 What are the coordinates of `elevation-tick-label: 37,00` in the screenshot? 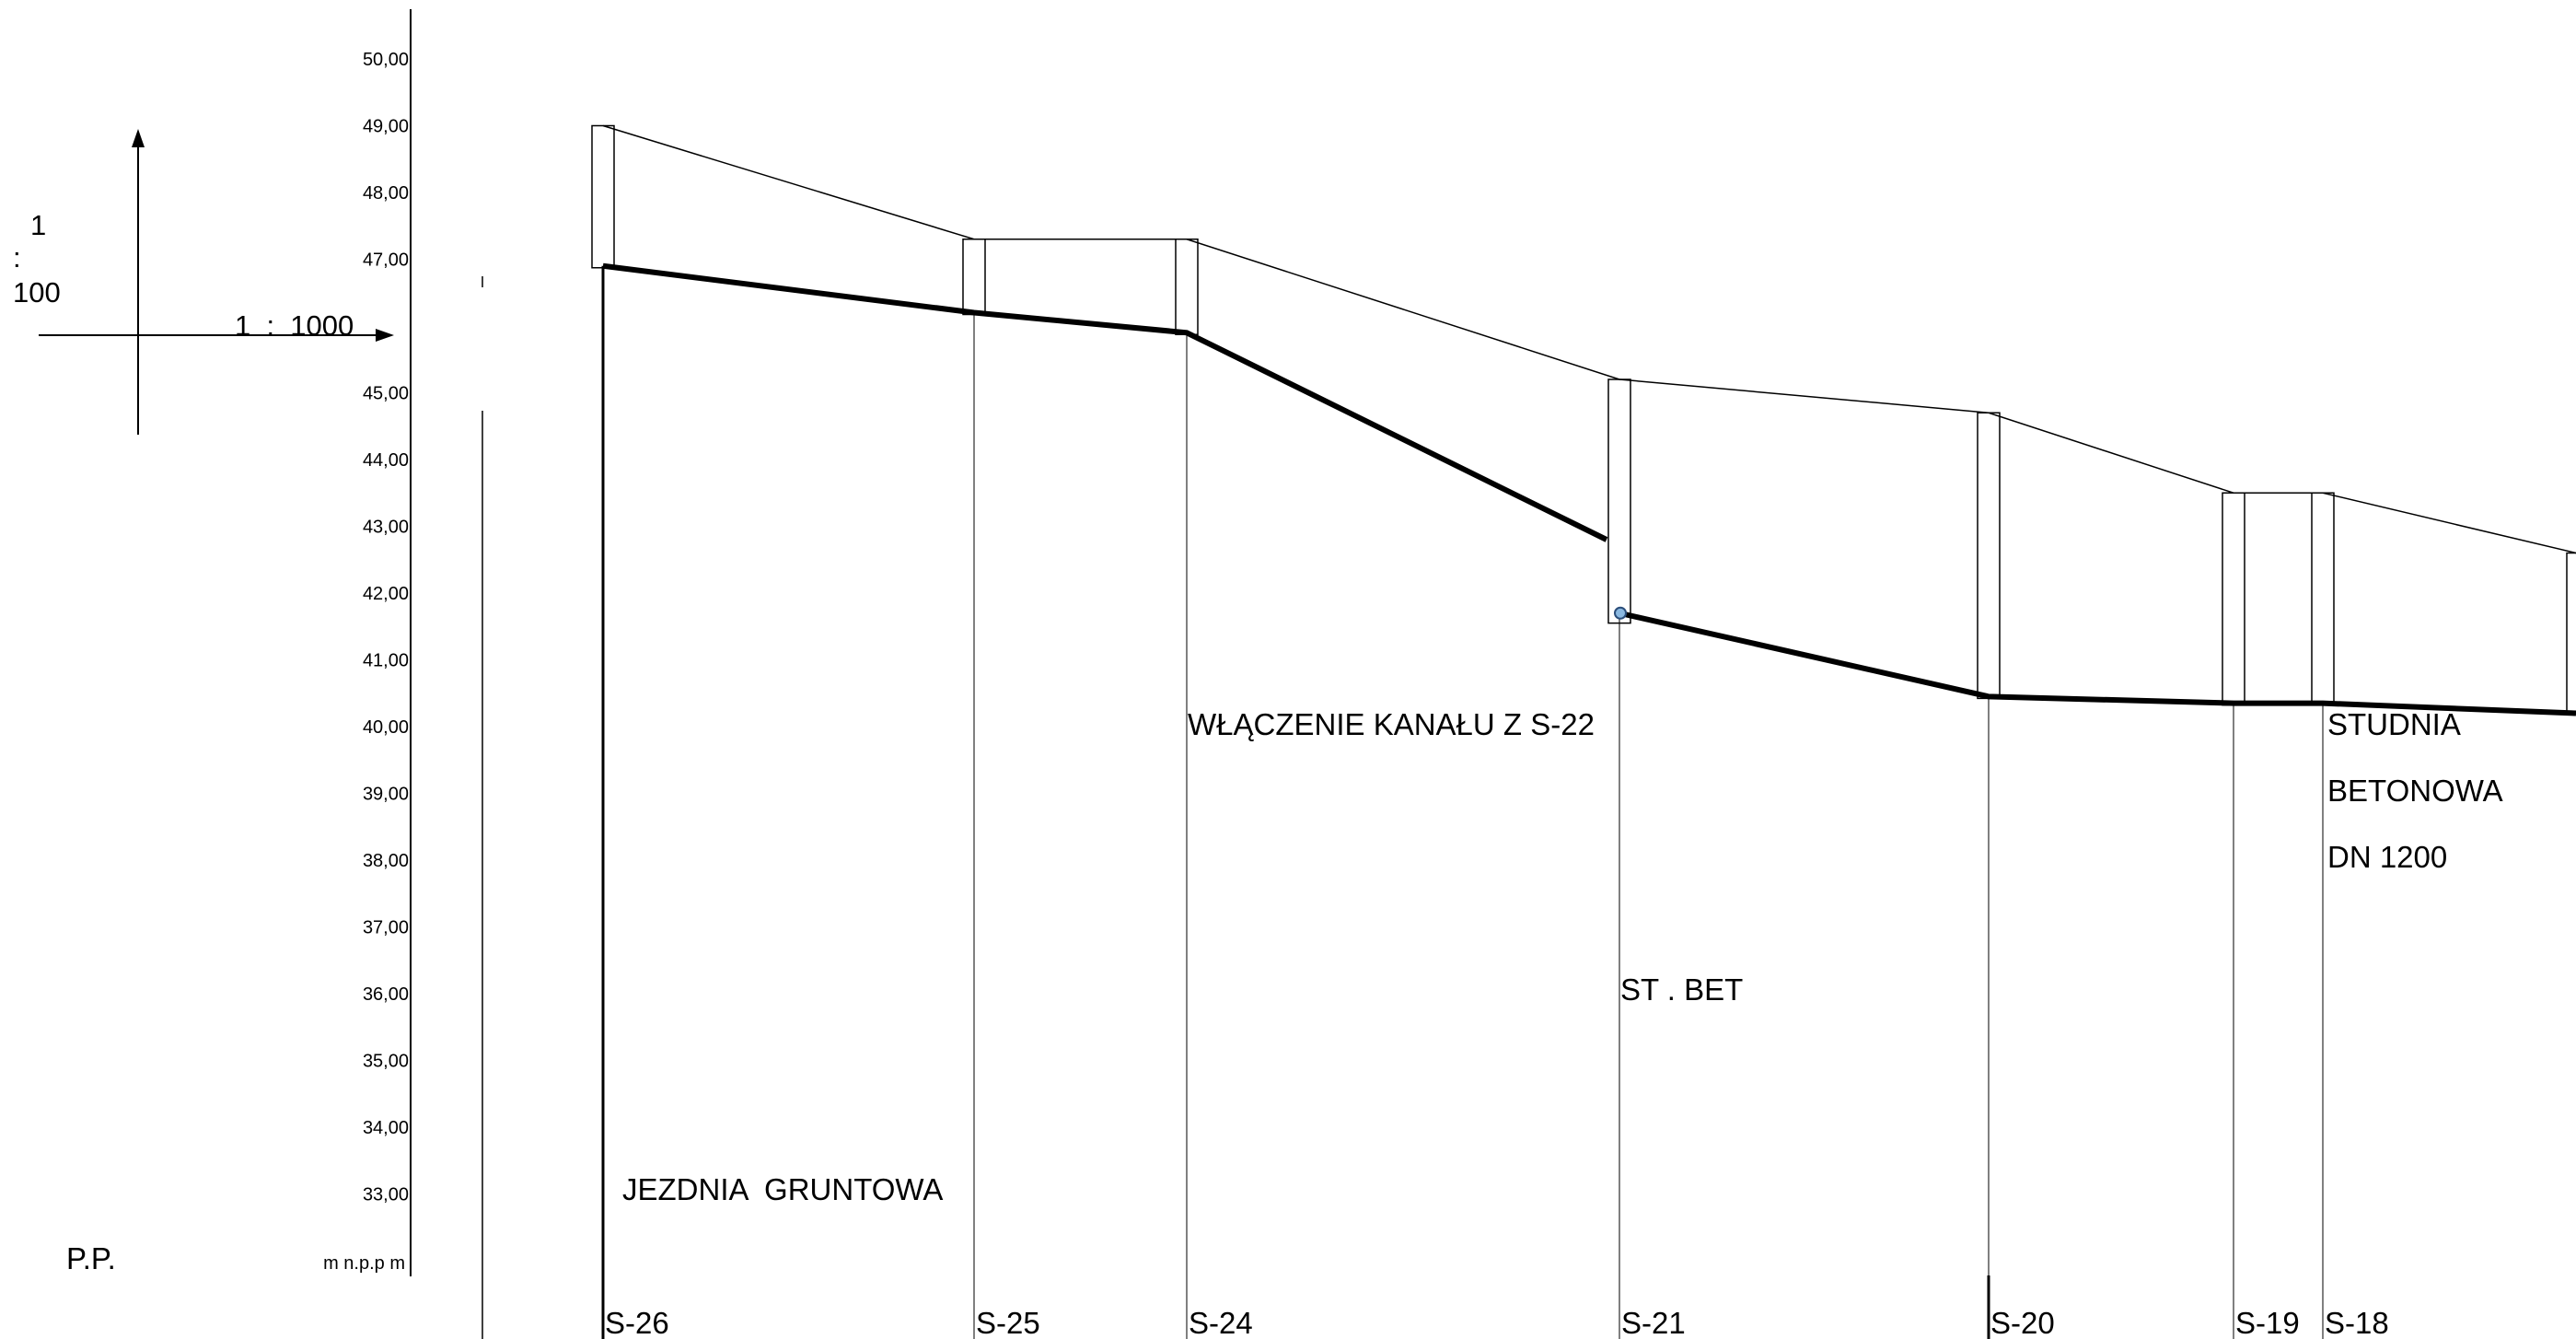 It's located at (386, 928).